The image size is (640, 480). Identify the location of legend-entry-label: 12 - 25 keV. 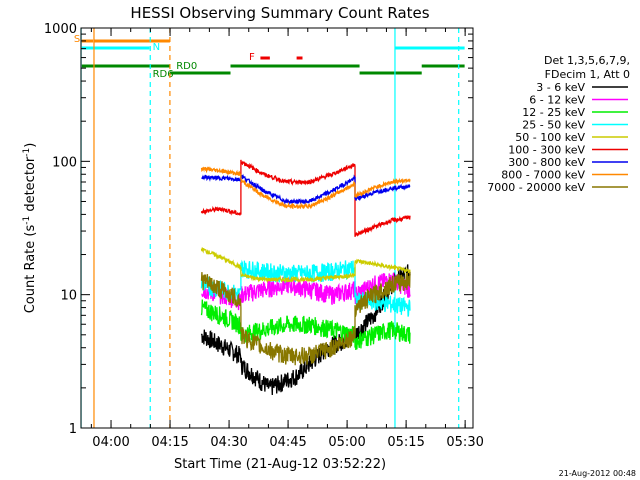
(553, 112).